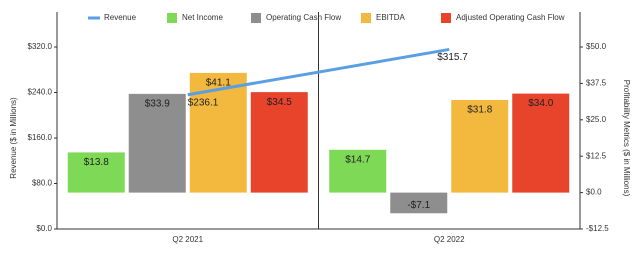 Image resolution: width=640 pixels, height=254 pixels. Describe the element at coordinates (626, 138) in the screenshot. I see `y2-axis-title: Profitability Metrics ($ in Millions)` at that location.